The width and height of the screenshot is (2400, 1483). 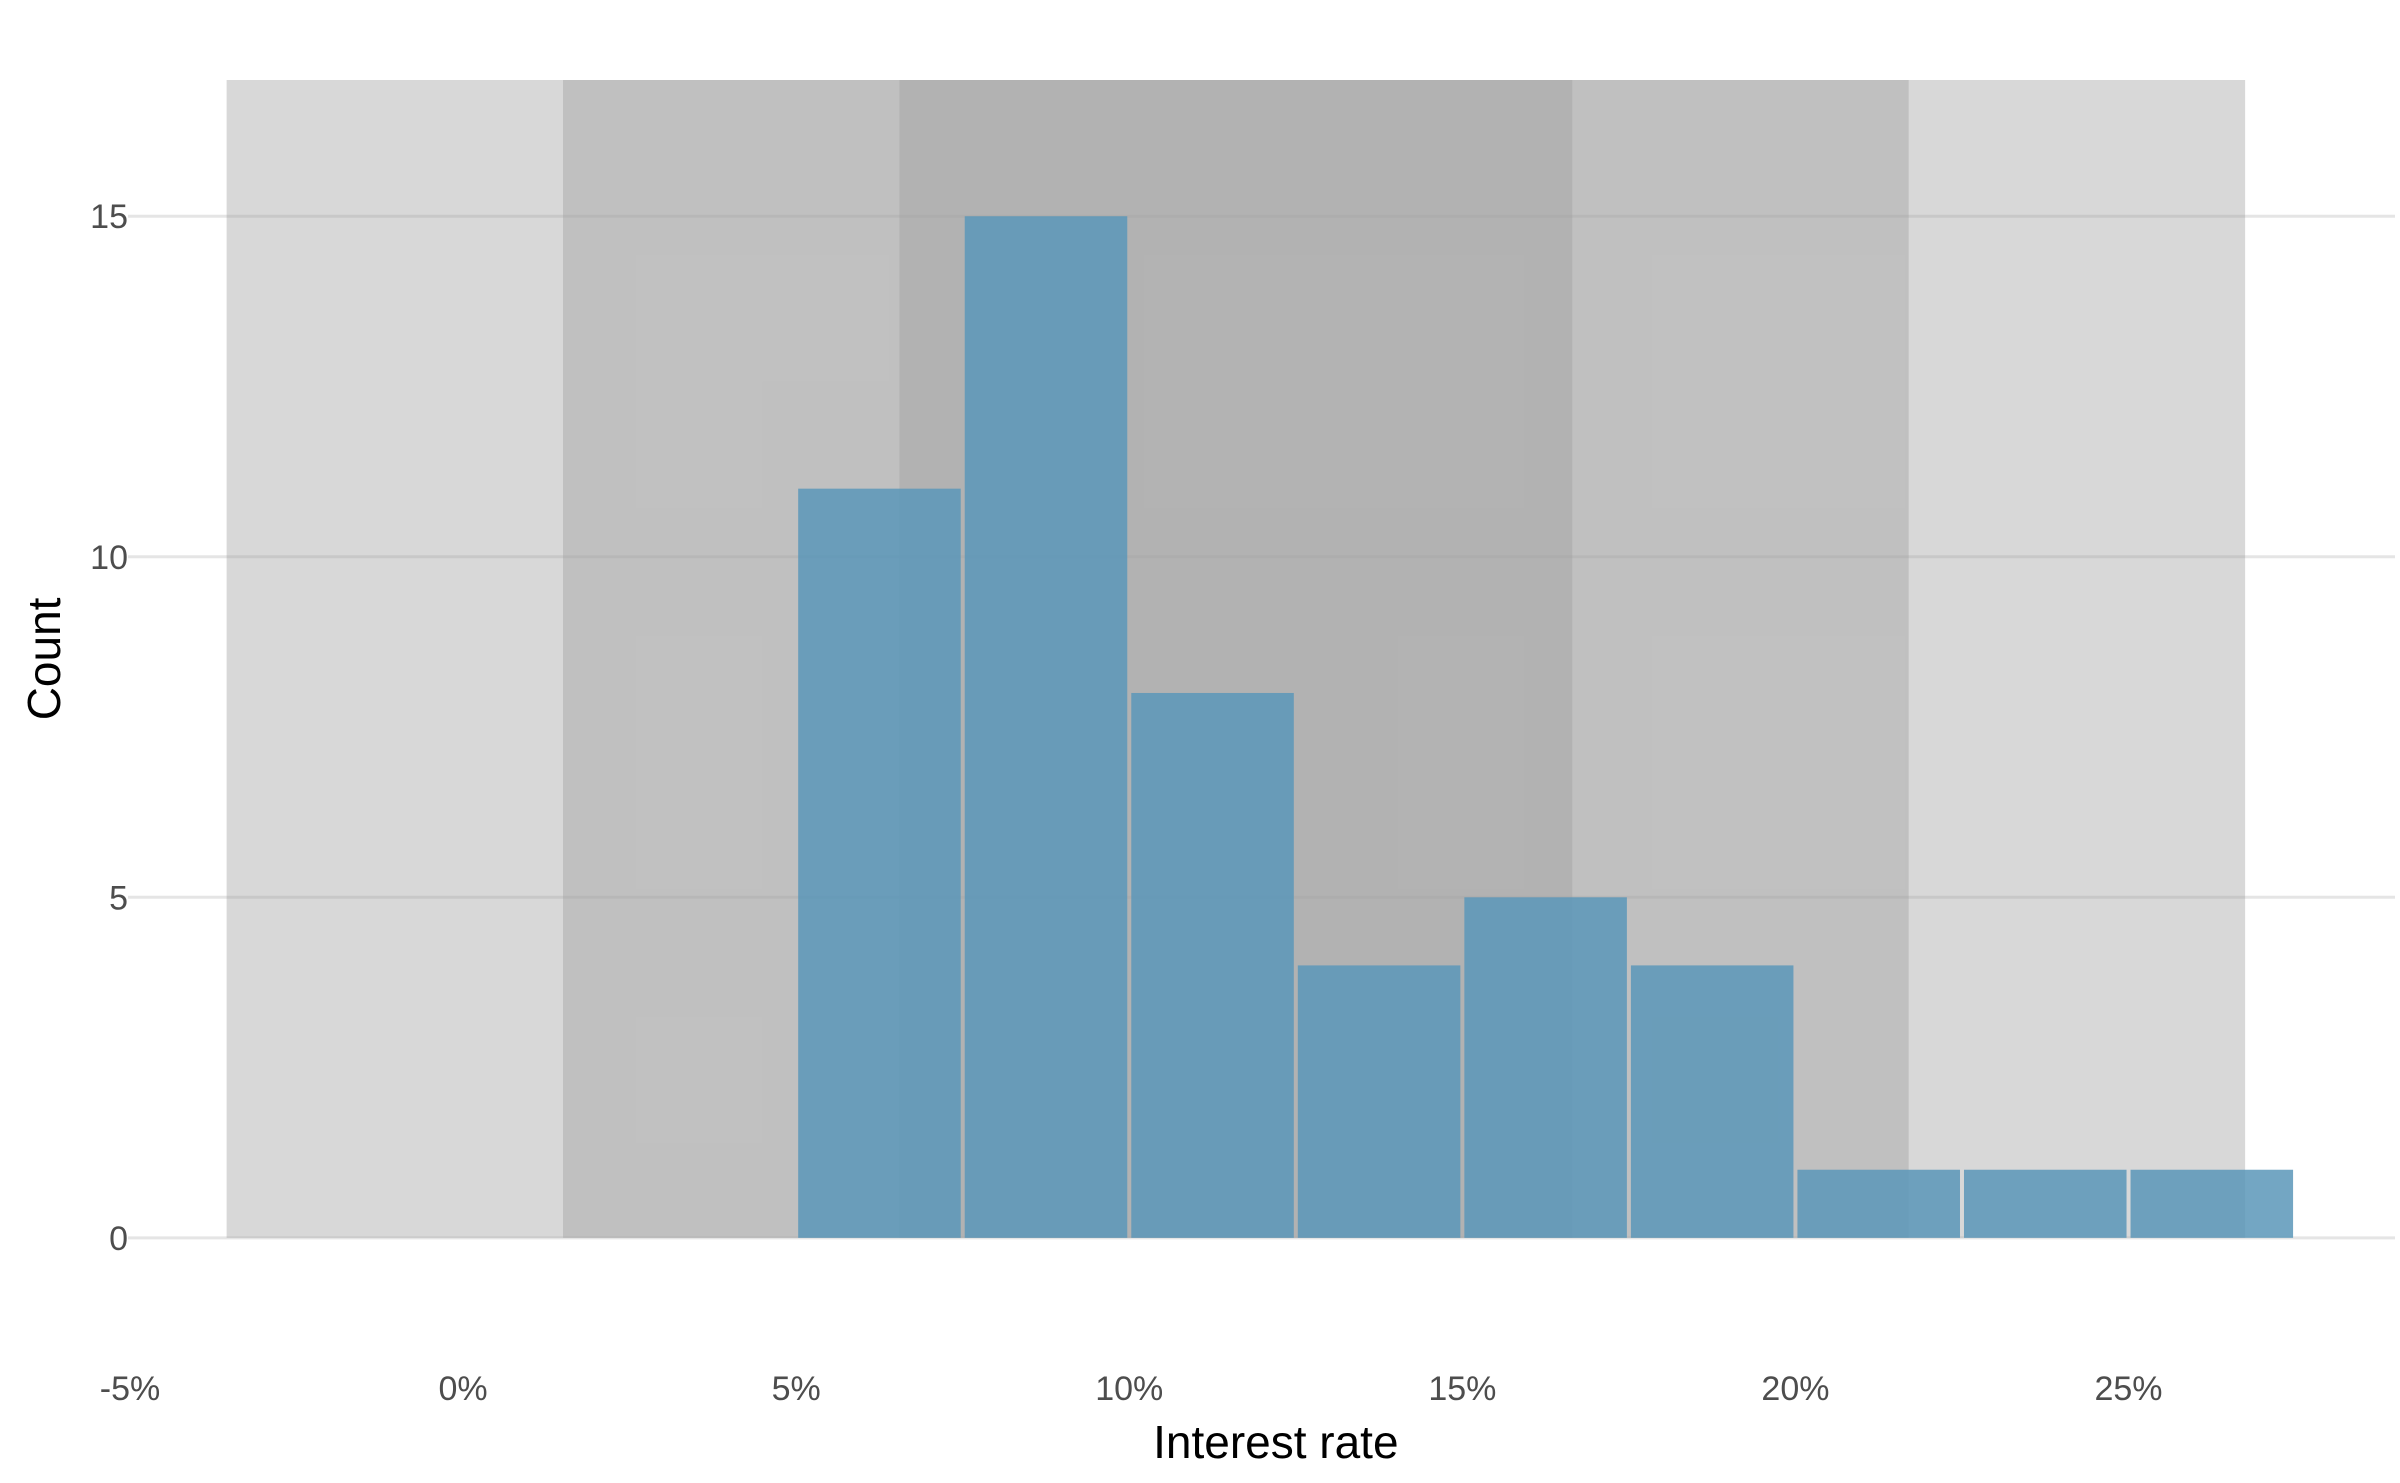 What do you see at coordinates (1275, 1442) in the screenshot?
I see `x-axis-title: Interest rate` at bounding box center [1275, 1442].